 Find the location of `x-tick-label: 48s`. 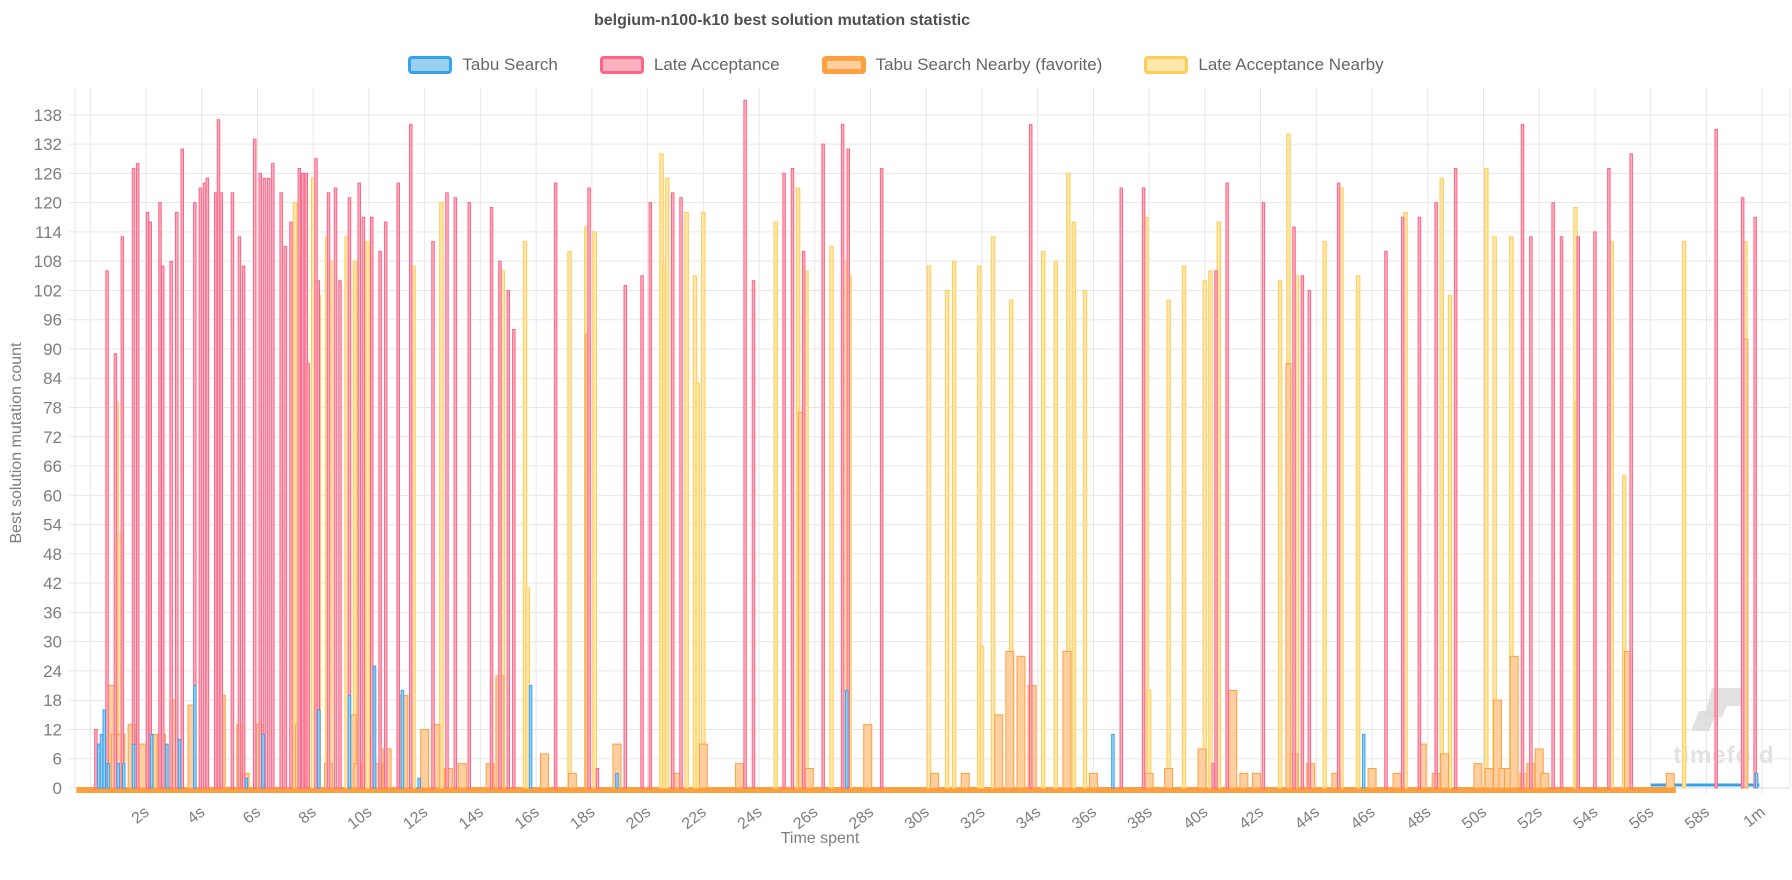

x-tick-label: 48s is located at coordinates (1418, 818).